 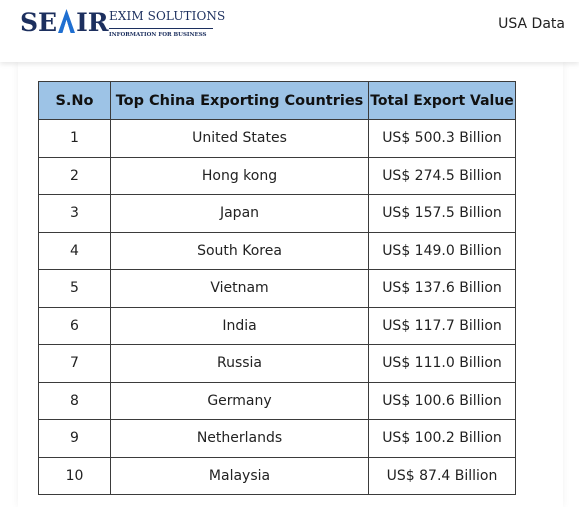 What do you see at coordinates (239, 213) in the screenshot?
I see `cell-country: Japan` at bounding box center [239, 213].